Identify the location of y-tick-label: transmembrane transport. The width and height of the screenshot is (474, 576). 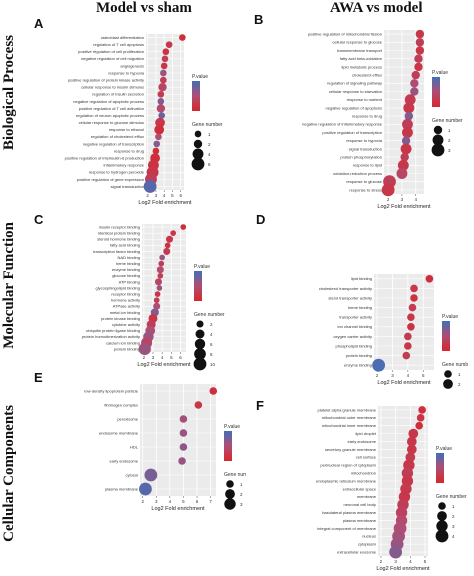
(360, 50).